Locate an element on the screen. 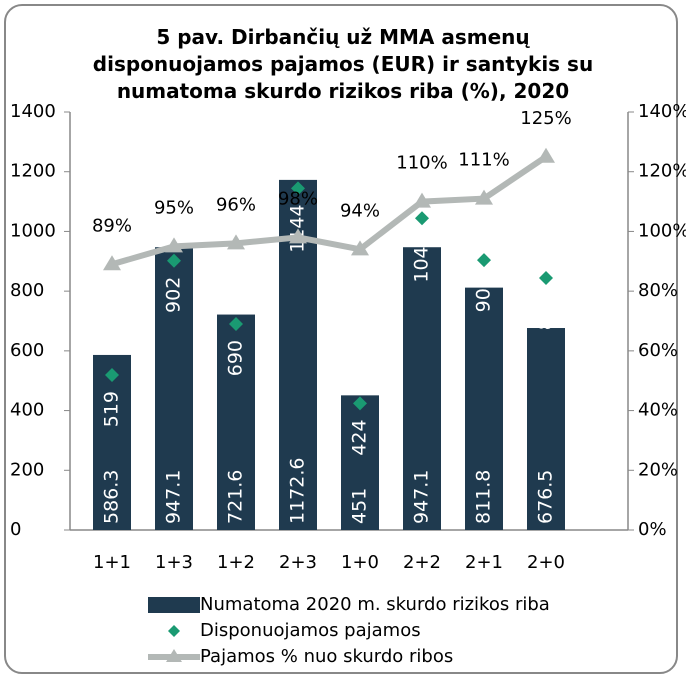  x-tick-label: 2+3 is located at coordinates (298, 562).